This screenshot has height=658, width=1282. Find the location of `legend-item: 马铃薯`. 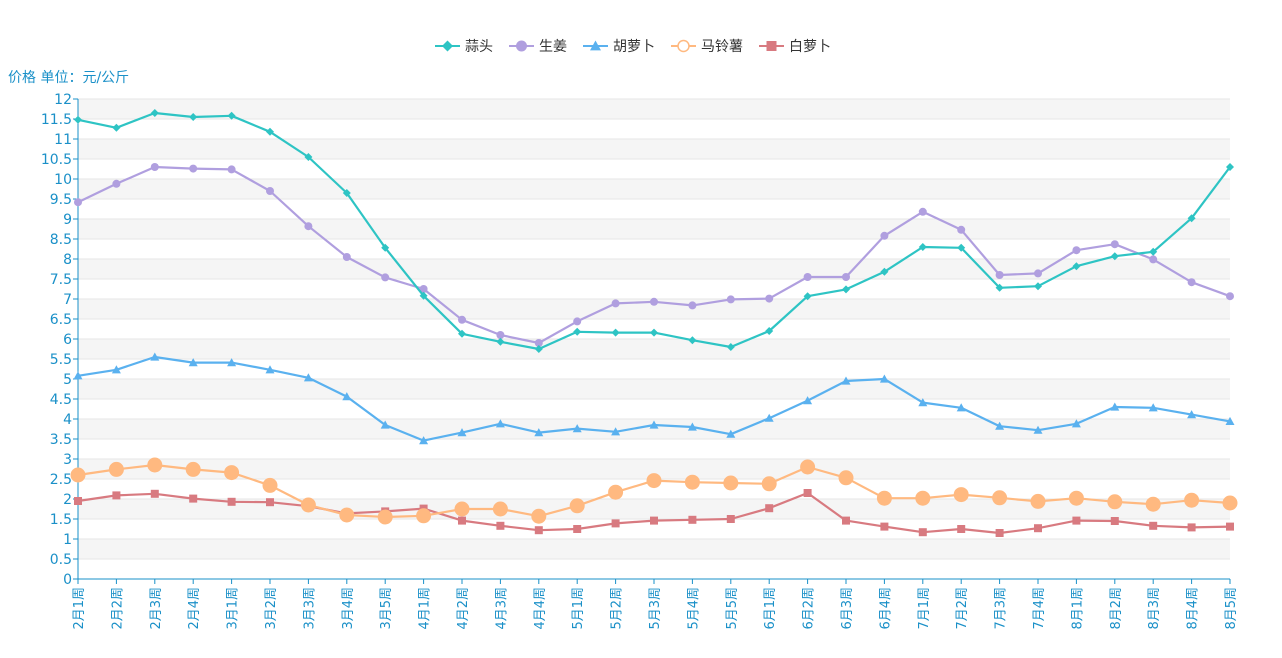

legend-item: 马铃薯 is located at coordinates (707, 47).